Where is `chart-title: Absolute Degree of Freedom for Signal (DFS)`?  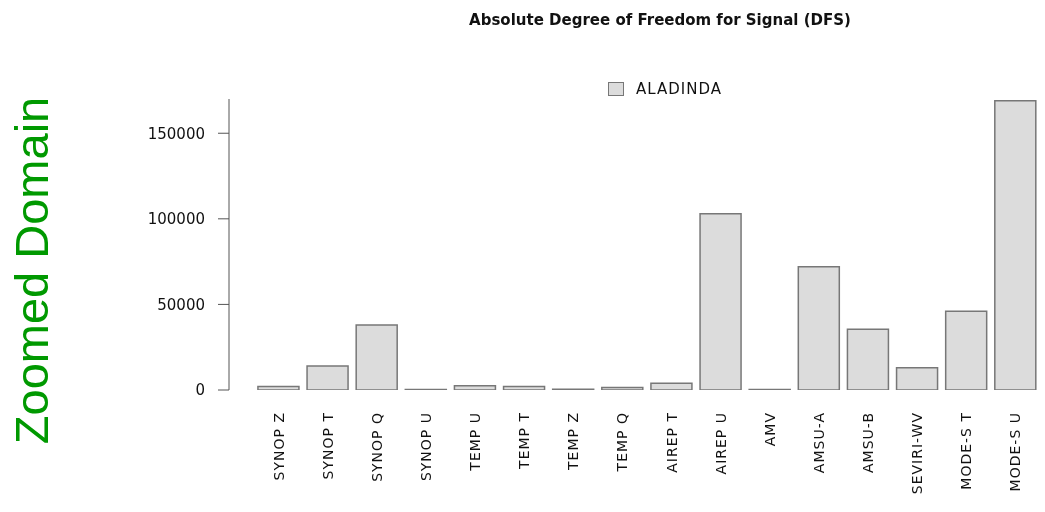 chart-title: Absolute Degree of Freedom for Signal (DFS) is located at coordinates (660, 20).